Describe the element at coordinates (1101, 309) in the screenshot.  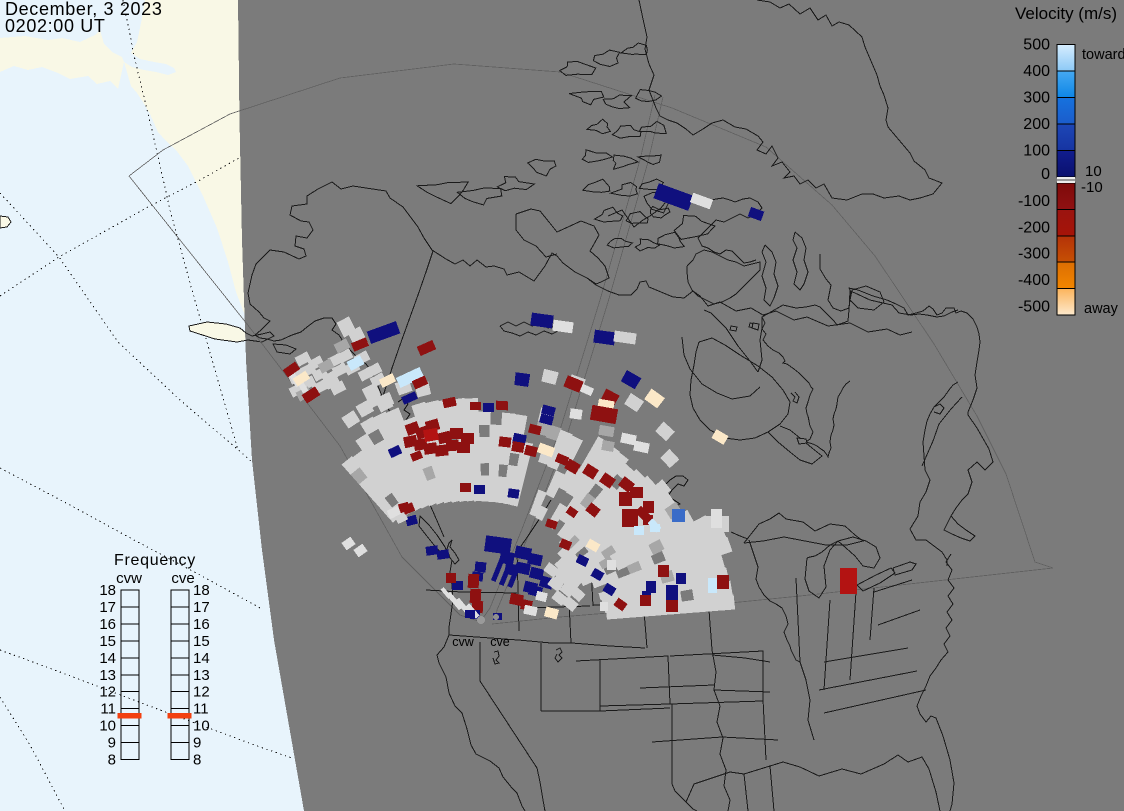
I see `svg-text: away` at that location.